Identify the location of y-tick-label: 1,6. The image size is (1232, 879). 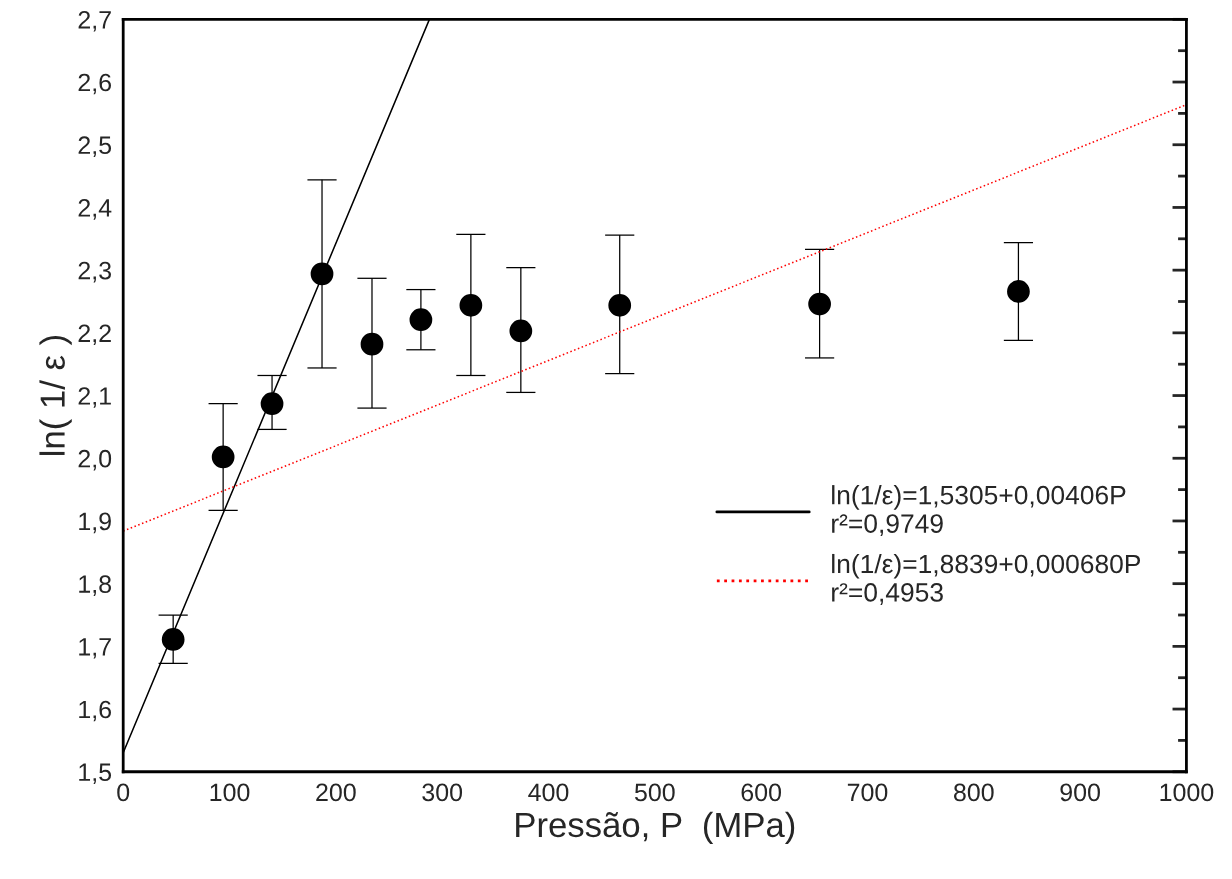
(95, 711).